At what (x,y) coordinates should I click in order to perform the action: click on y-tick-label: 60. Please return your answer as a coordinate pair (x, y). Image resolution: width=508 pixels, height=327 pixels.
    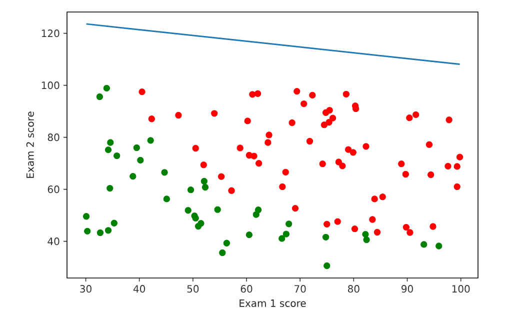
    Looking at the image, I should click on (54, 190).